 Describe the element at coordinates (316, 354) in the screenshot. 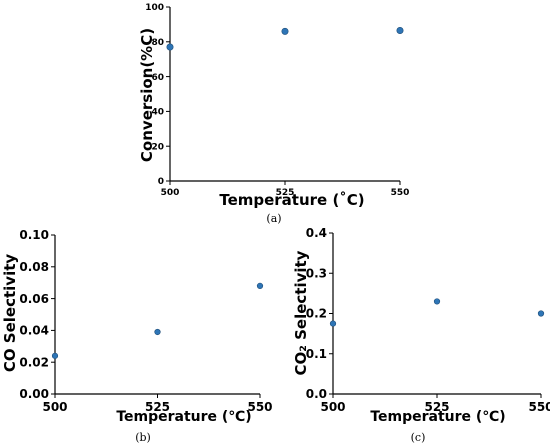

I see `panel-c-y-tick-label: 0.1` at that location.